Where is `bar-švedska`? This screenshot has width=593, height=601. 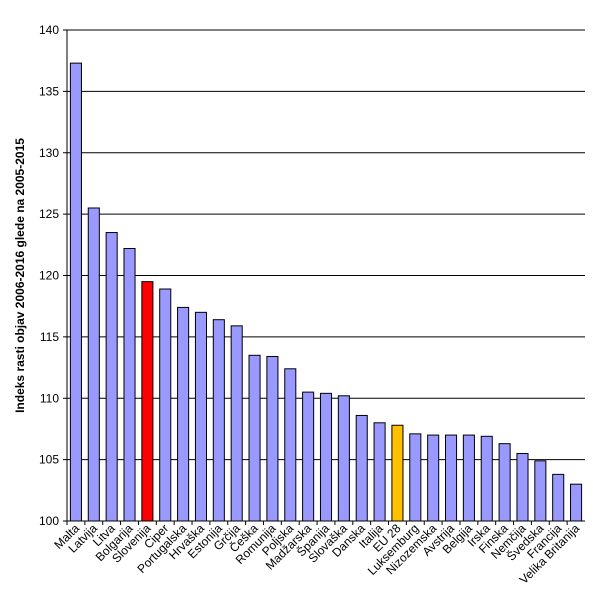 bar-švedska is located at coordinates (540, 491).